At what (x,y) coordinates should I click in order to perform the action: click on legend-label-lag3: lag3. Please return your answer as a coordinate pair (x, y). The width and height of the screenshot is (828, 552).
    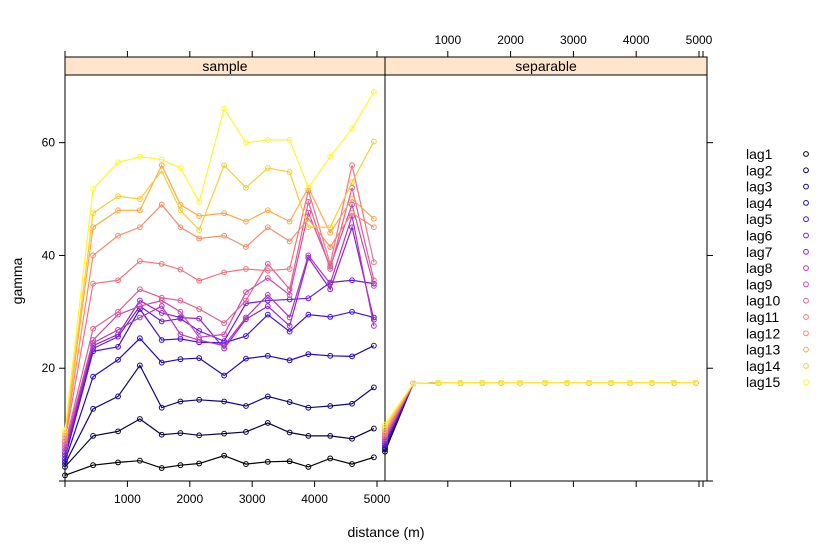
    Looking at the image, I should click on (759, 187).